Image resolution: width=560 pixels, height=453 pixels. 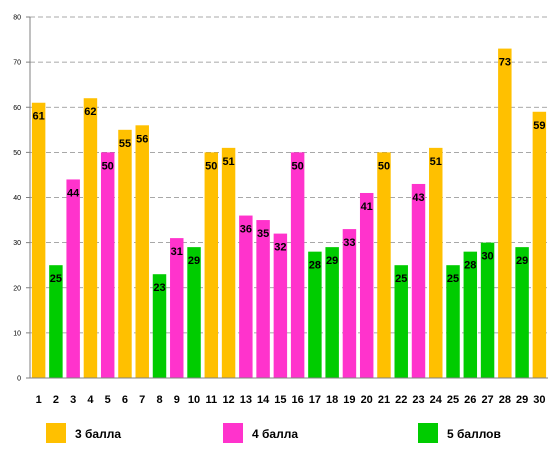 What do you see at coordinates (17, 198) in the screenshot?
I see `y-tick-label: 40` at bounding box center [17, 198].